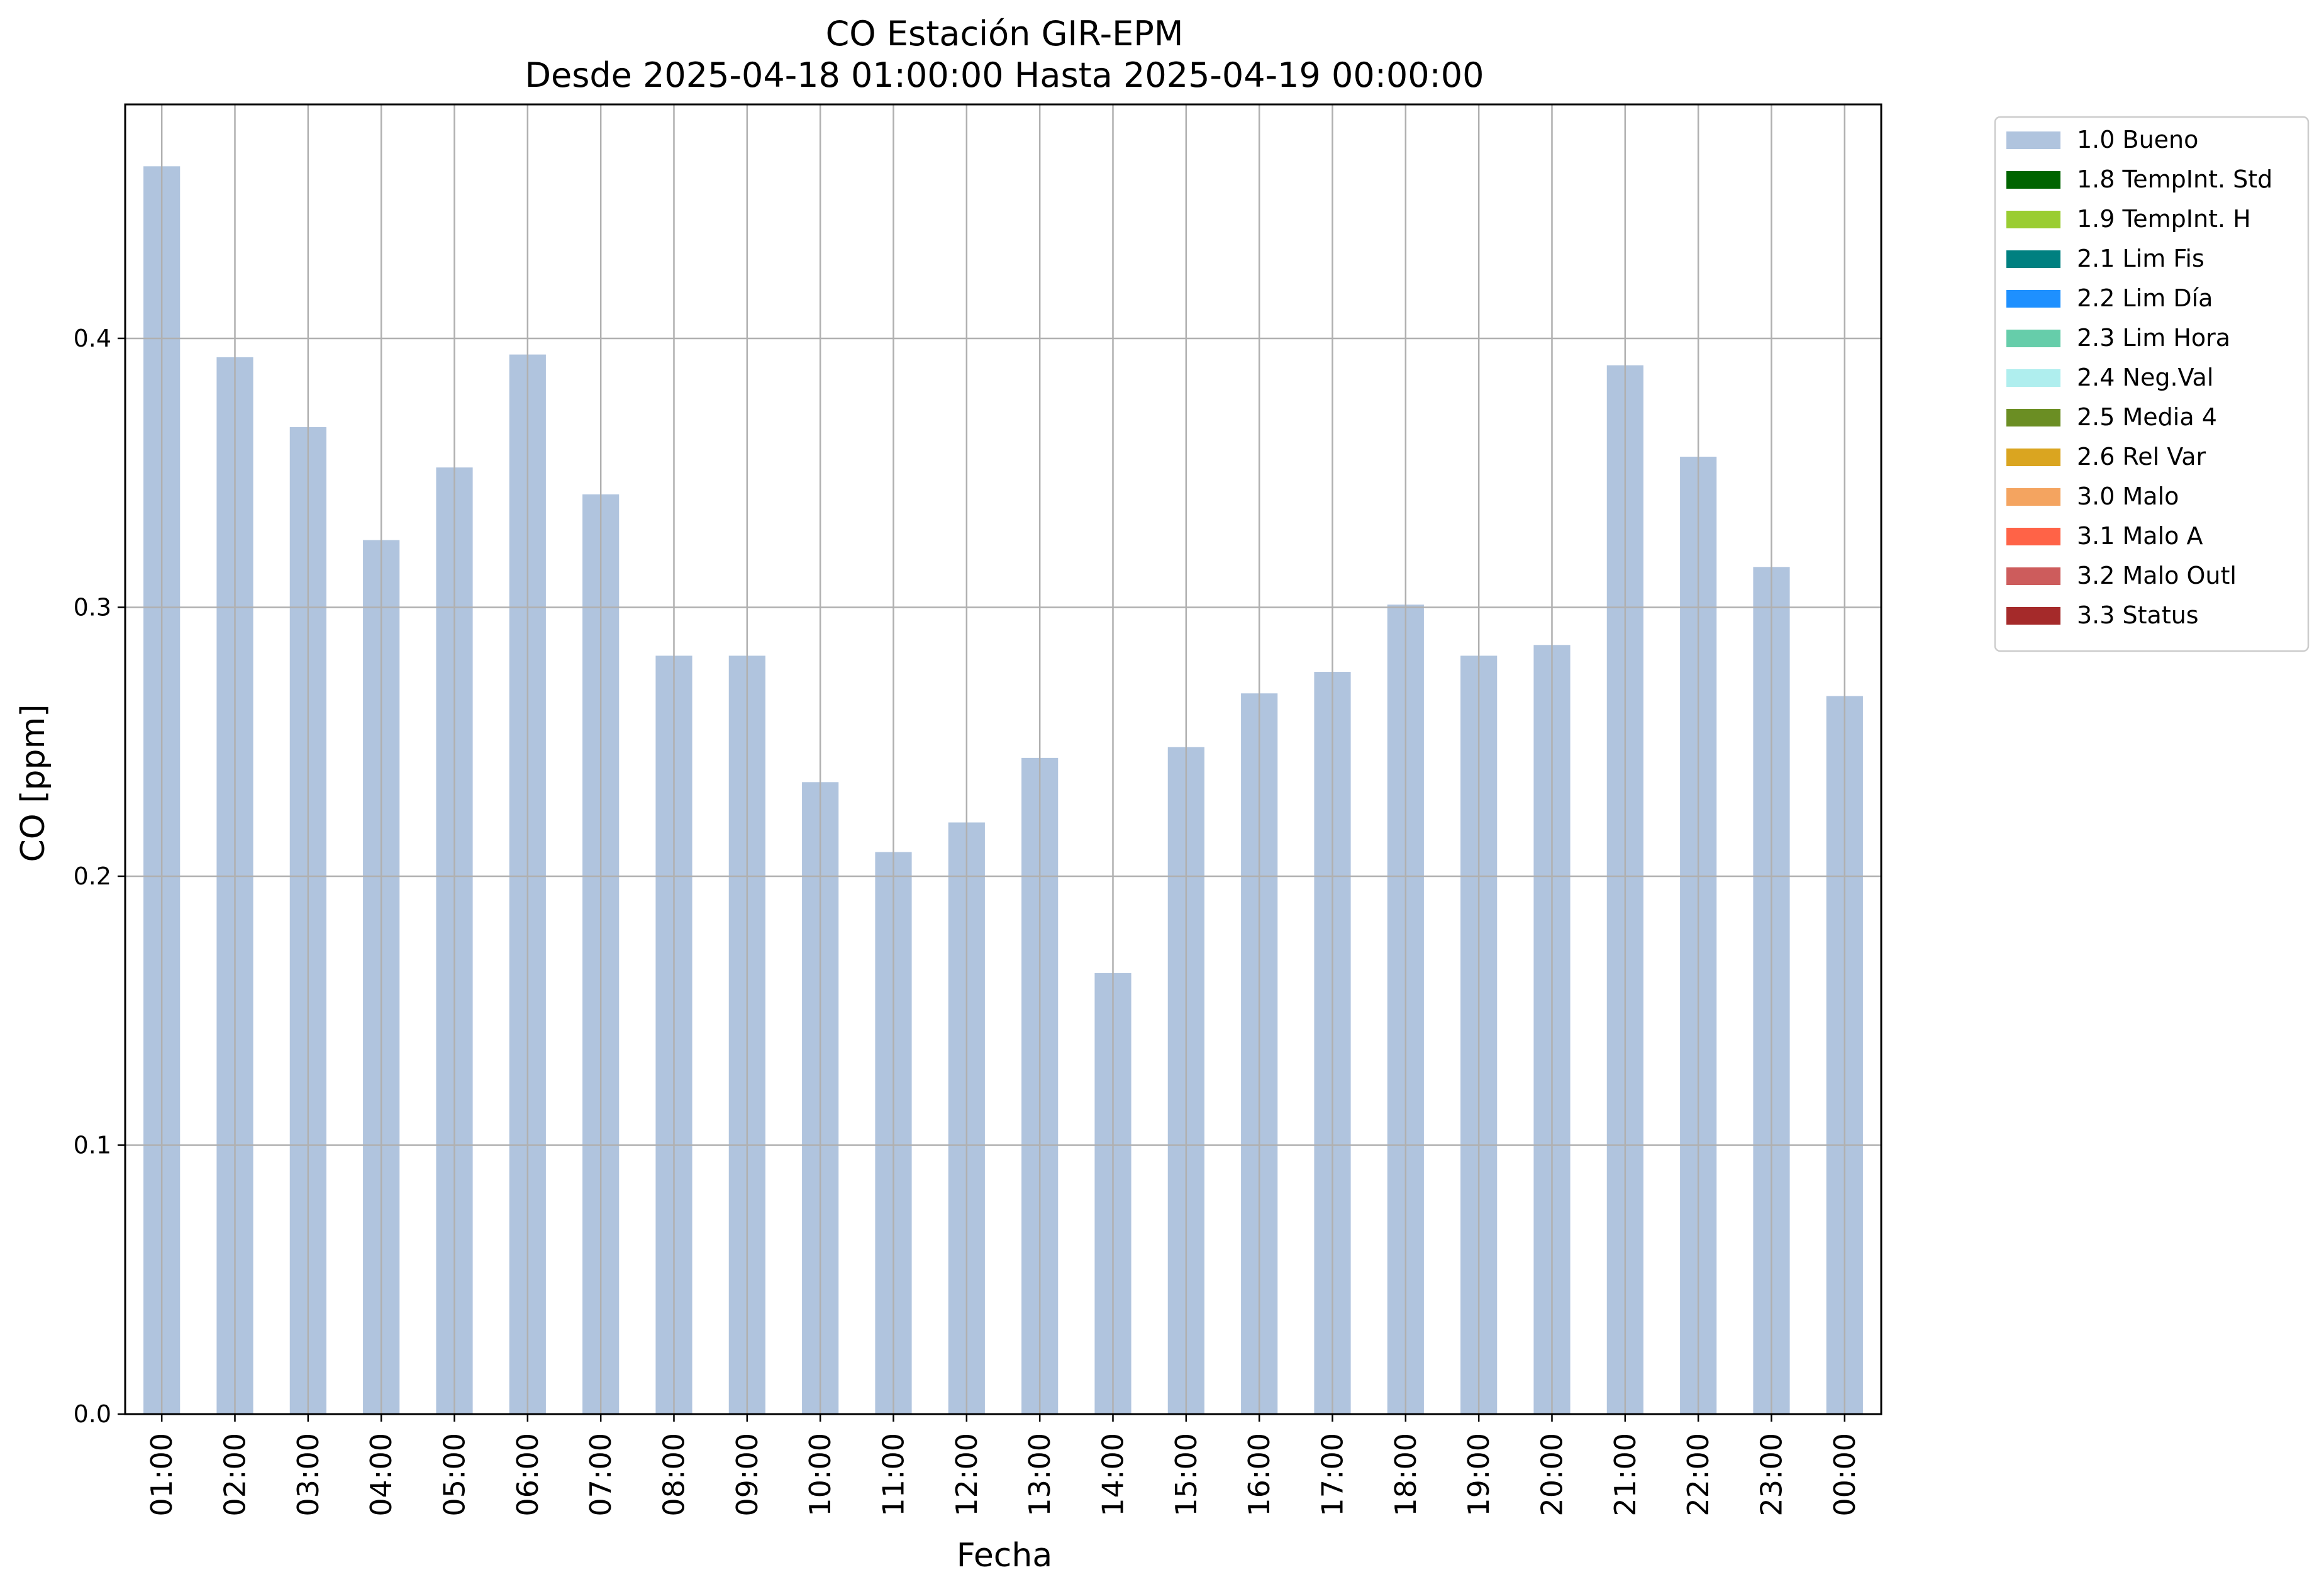  I want to click on x-tick-label: 13:00, so click(1040, 1475).